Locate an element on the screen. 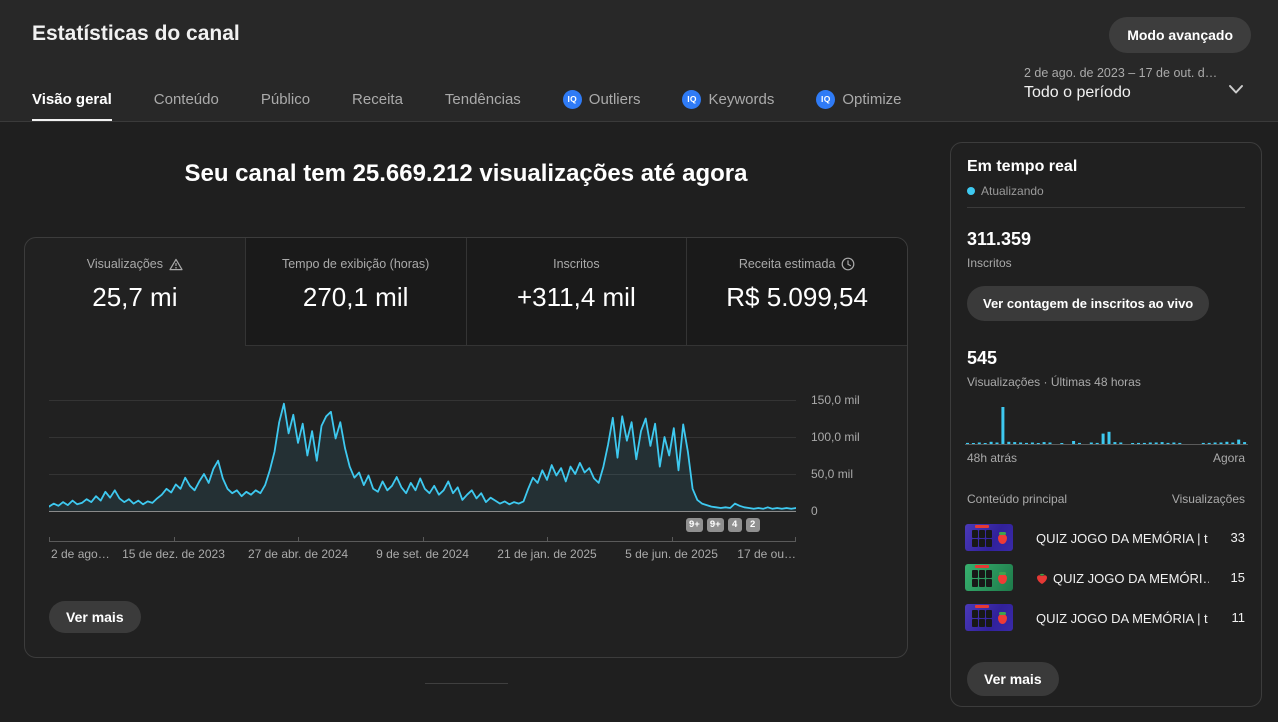 The width and height of the screenshot is (1278, 722). realtime-see-more-button: Ver mais is located at coordinates (1013, 679).